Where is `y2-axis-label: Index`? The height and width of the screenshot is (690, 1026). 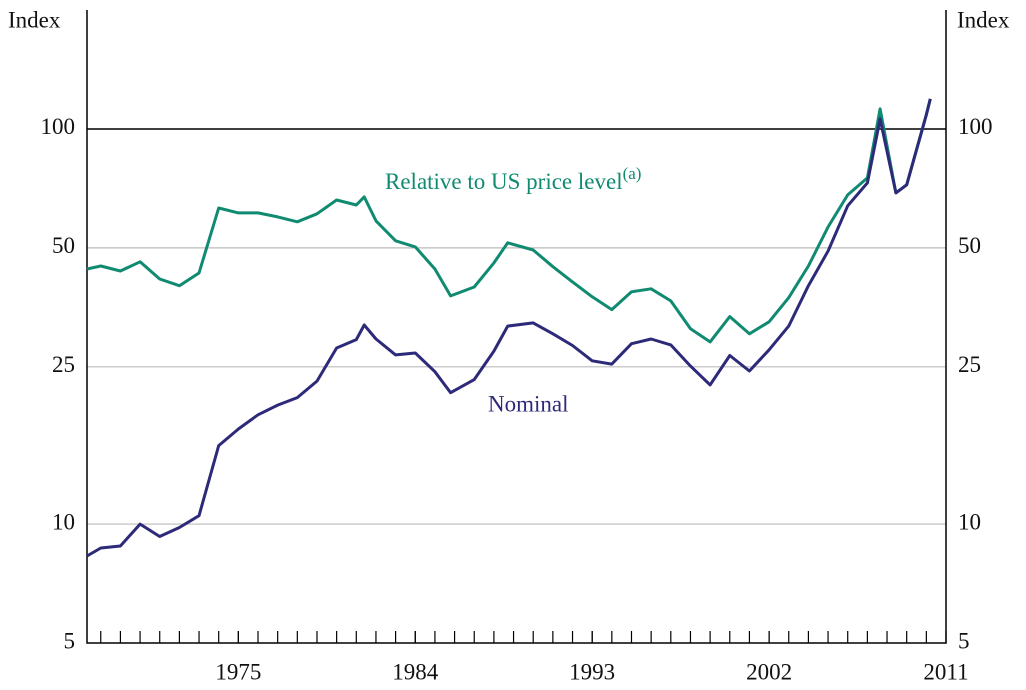 y2-axis-label: Index is located at coordinates (983, 19).